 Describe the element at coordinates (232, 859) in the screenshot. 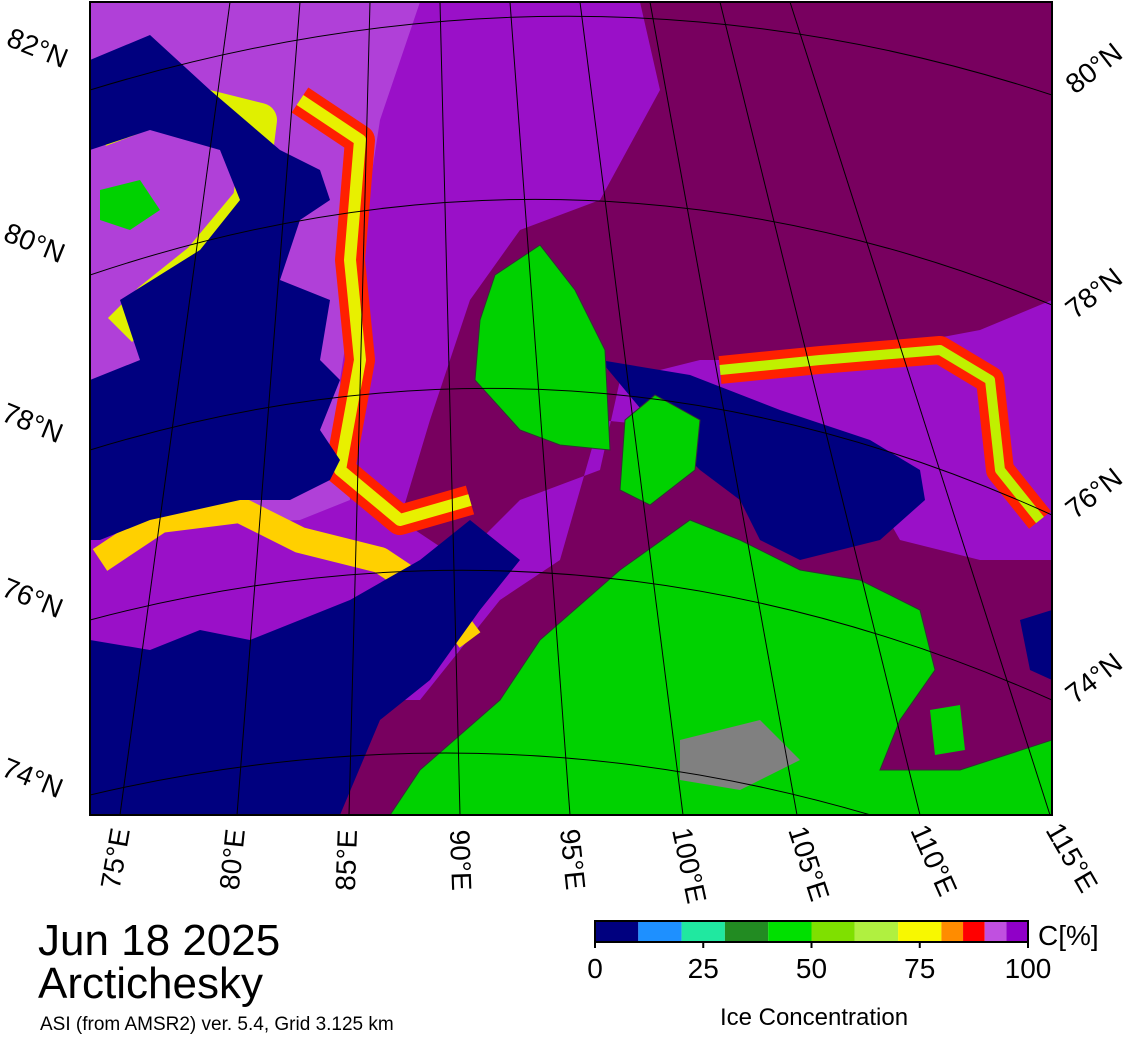

I see `lon-label: 80°E` at that location.